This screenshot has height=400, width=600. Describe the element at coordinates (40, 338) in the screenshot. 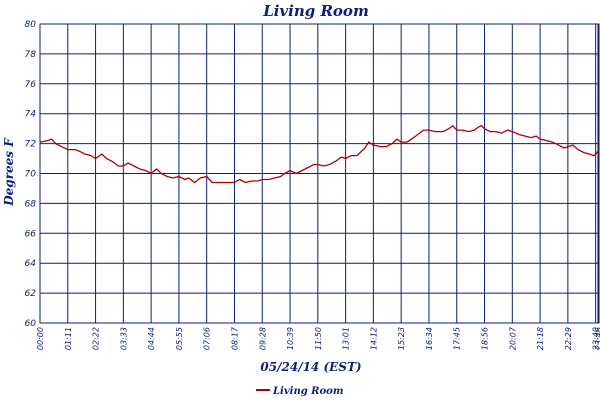

I see `x-tick-label: 00:00` at that location.